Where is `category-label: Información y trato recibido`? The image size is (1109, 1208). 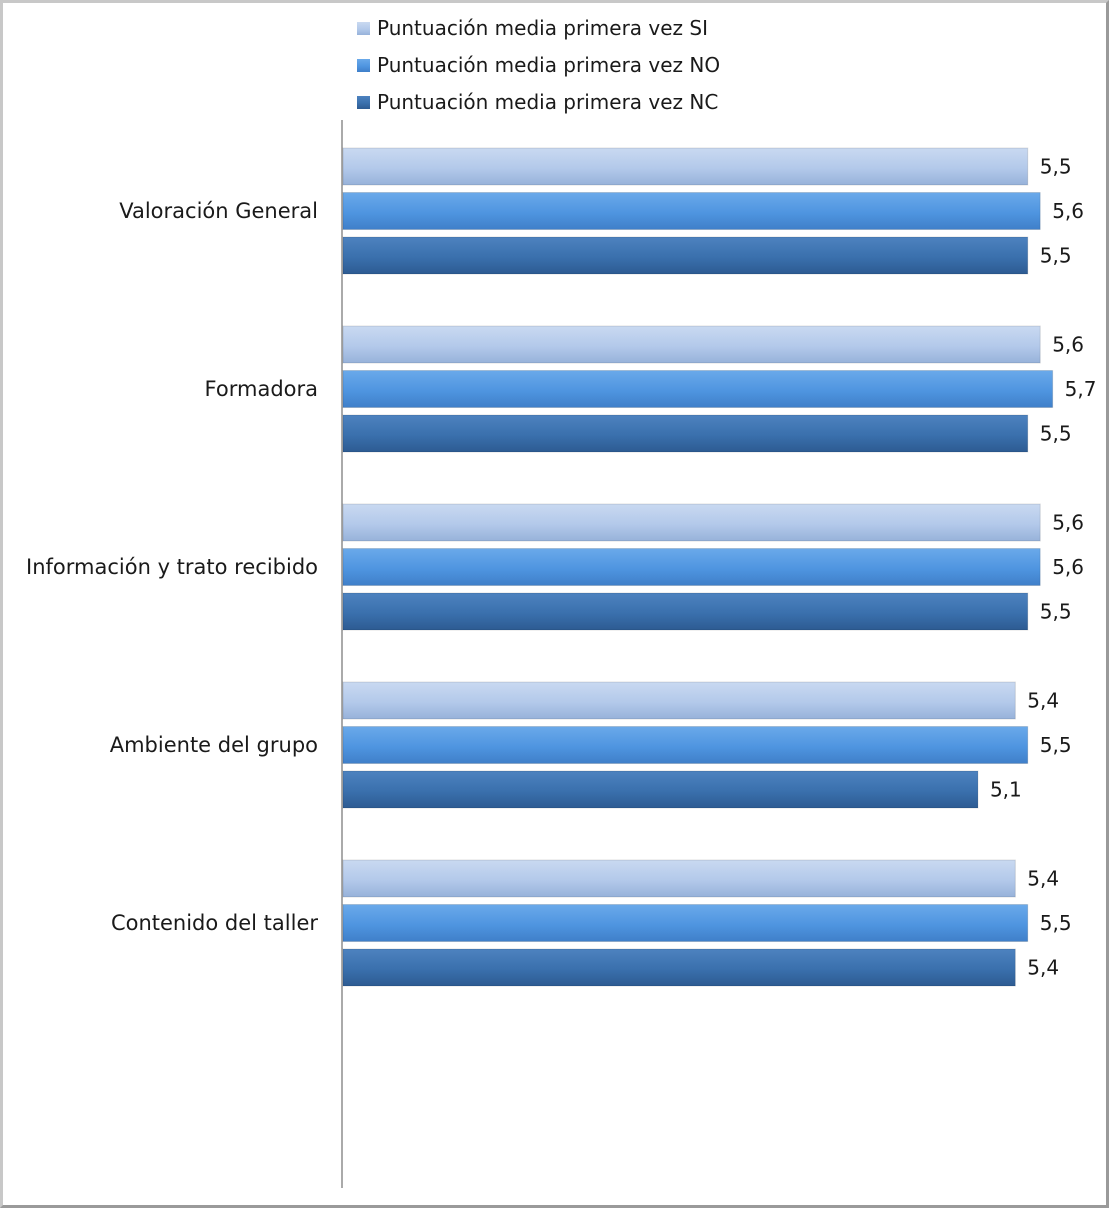
category-label: Información y trato recibido is located at coordinates (172, 567).